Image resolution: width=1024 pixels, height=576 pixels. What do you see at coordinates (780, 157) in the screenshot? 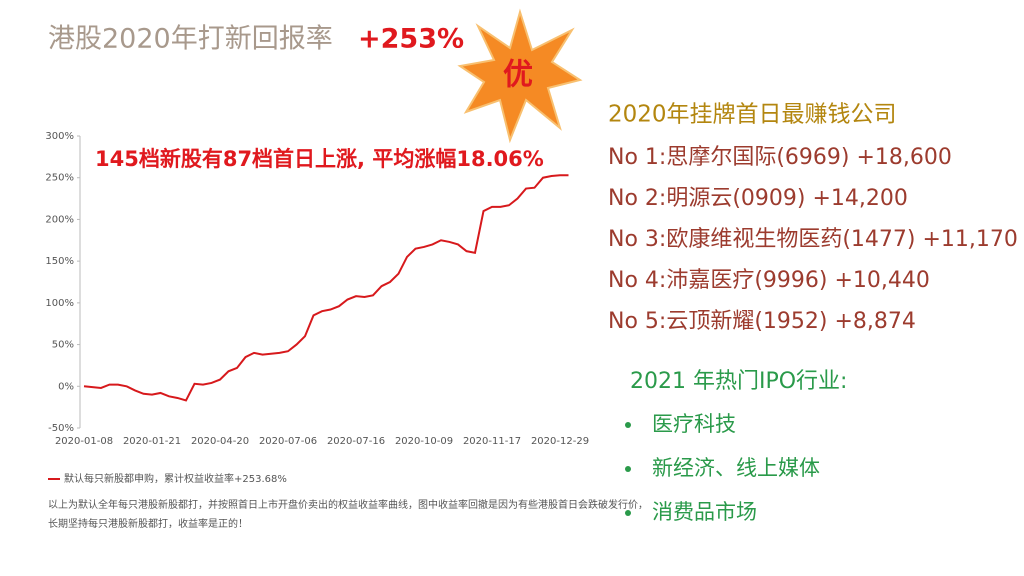
I see `company-item: No 1:思摩尔国际(6969) +18,600` at bounding box center [780, 157].